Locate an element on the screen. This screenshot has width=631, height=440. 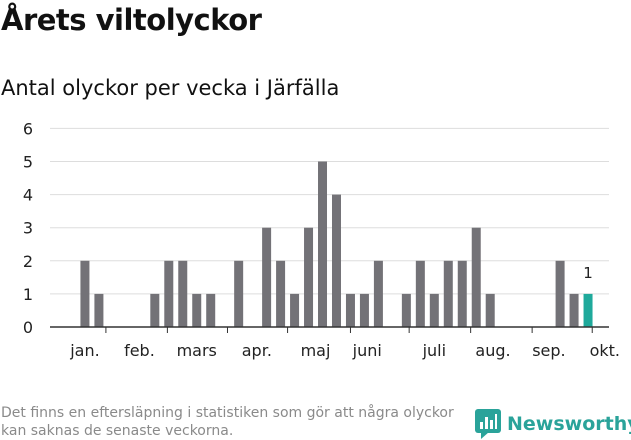
x-tick-label-6: juni is located at coordinates (367, 350).